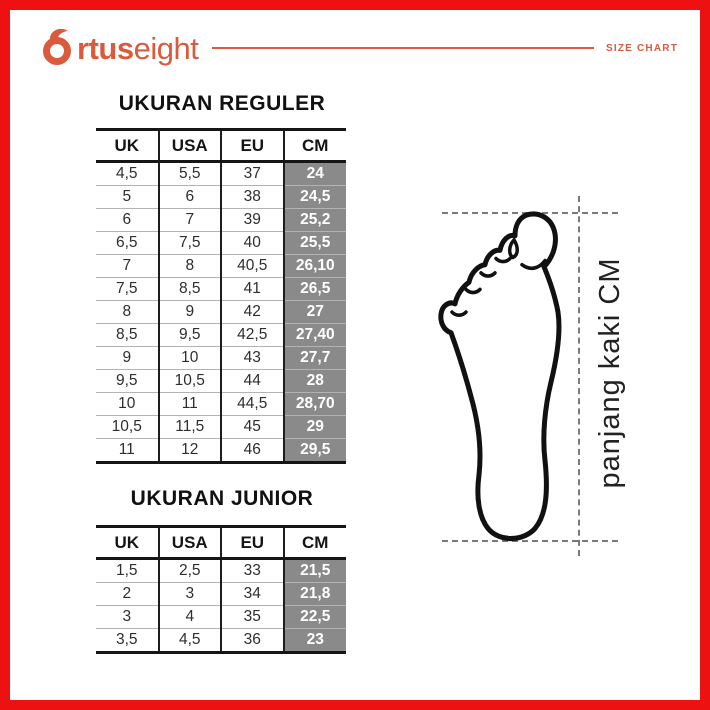 Image resolution: width=710 pixels, height=710 pixels. I want to click on size-cell: 11,5, so click(190, 427).